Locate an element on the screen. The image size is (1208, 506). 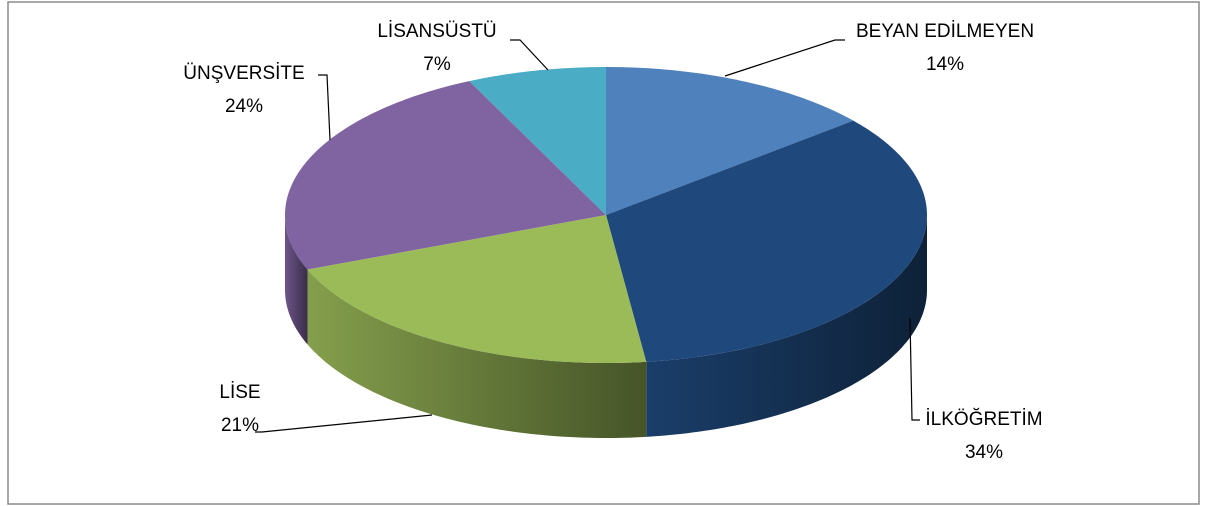
slice-label: İLKÖĞRETİM is located at coordinates (983, 419).